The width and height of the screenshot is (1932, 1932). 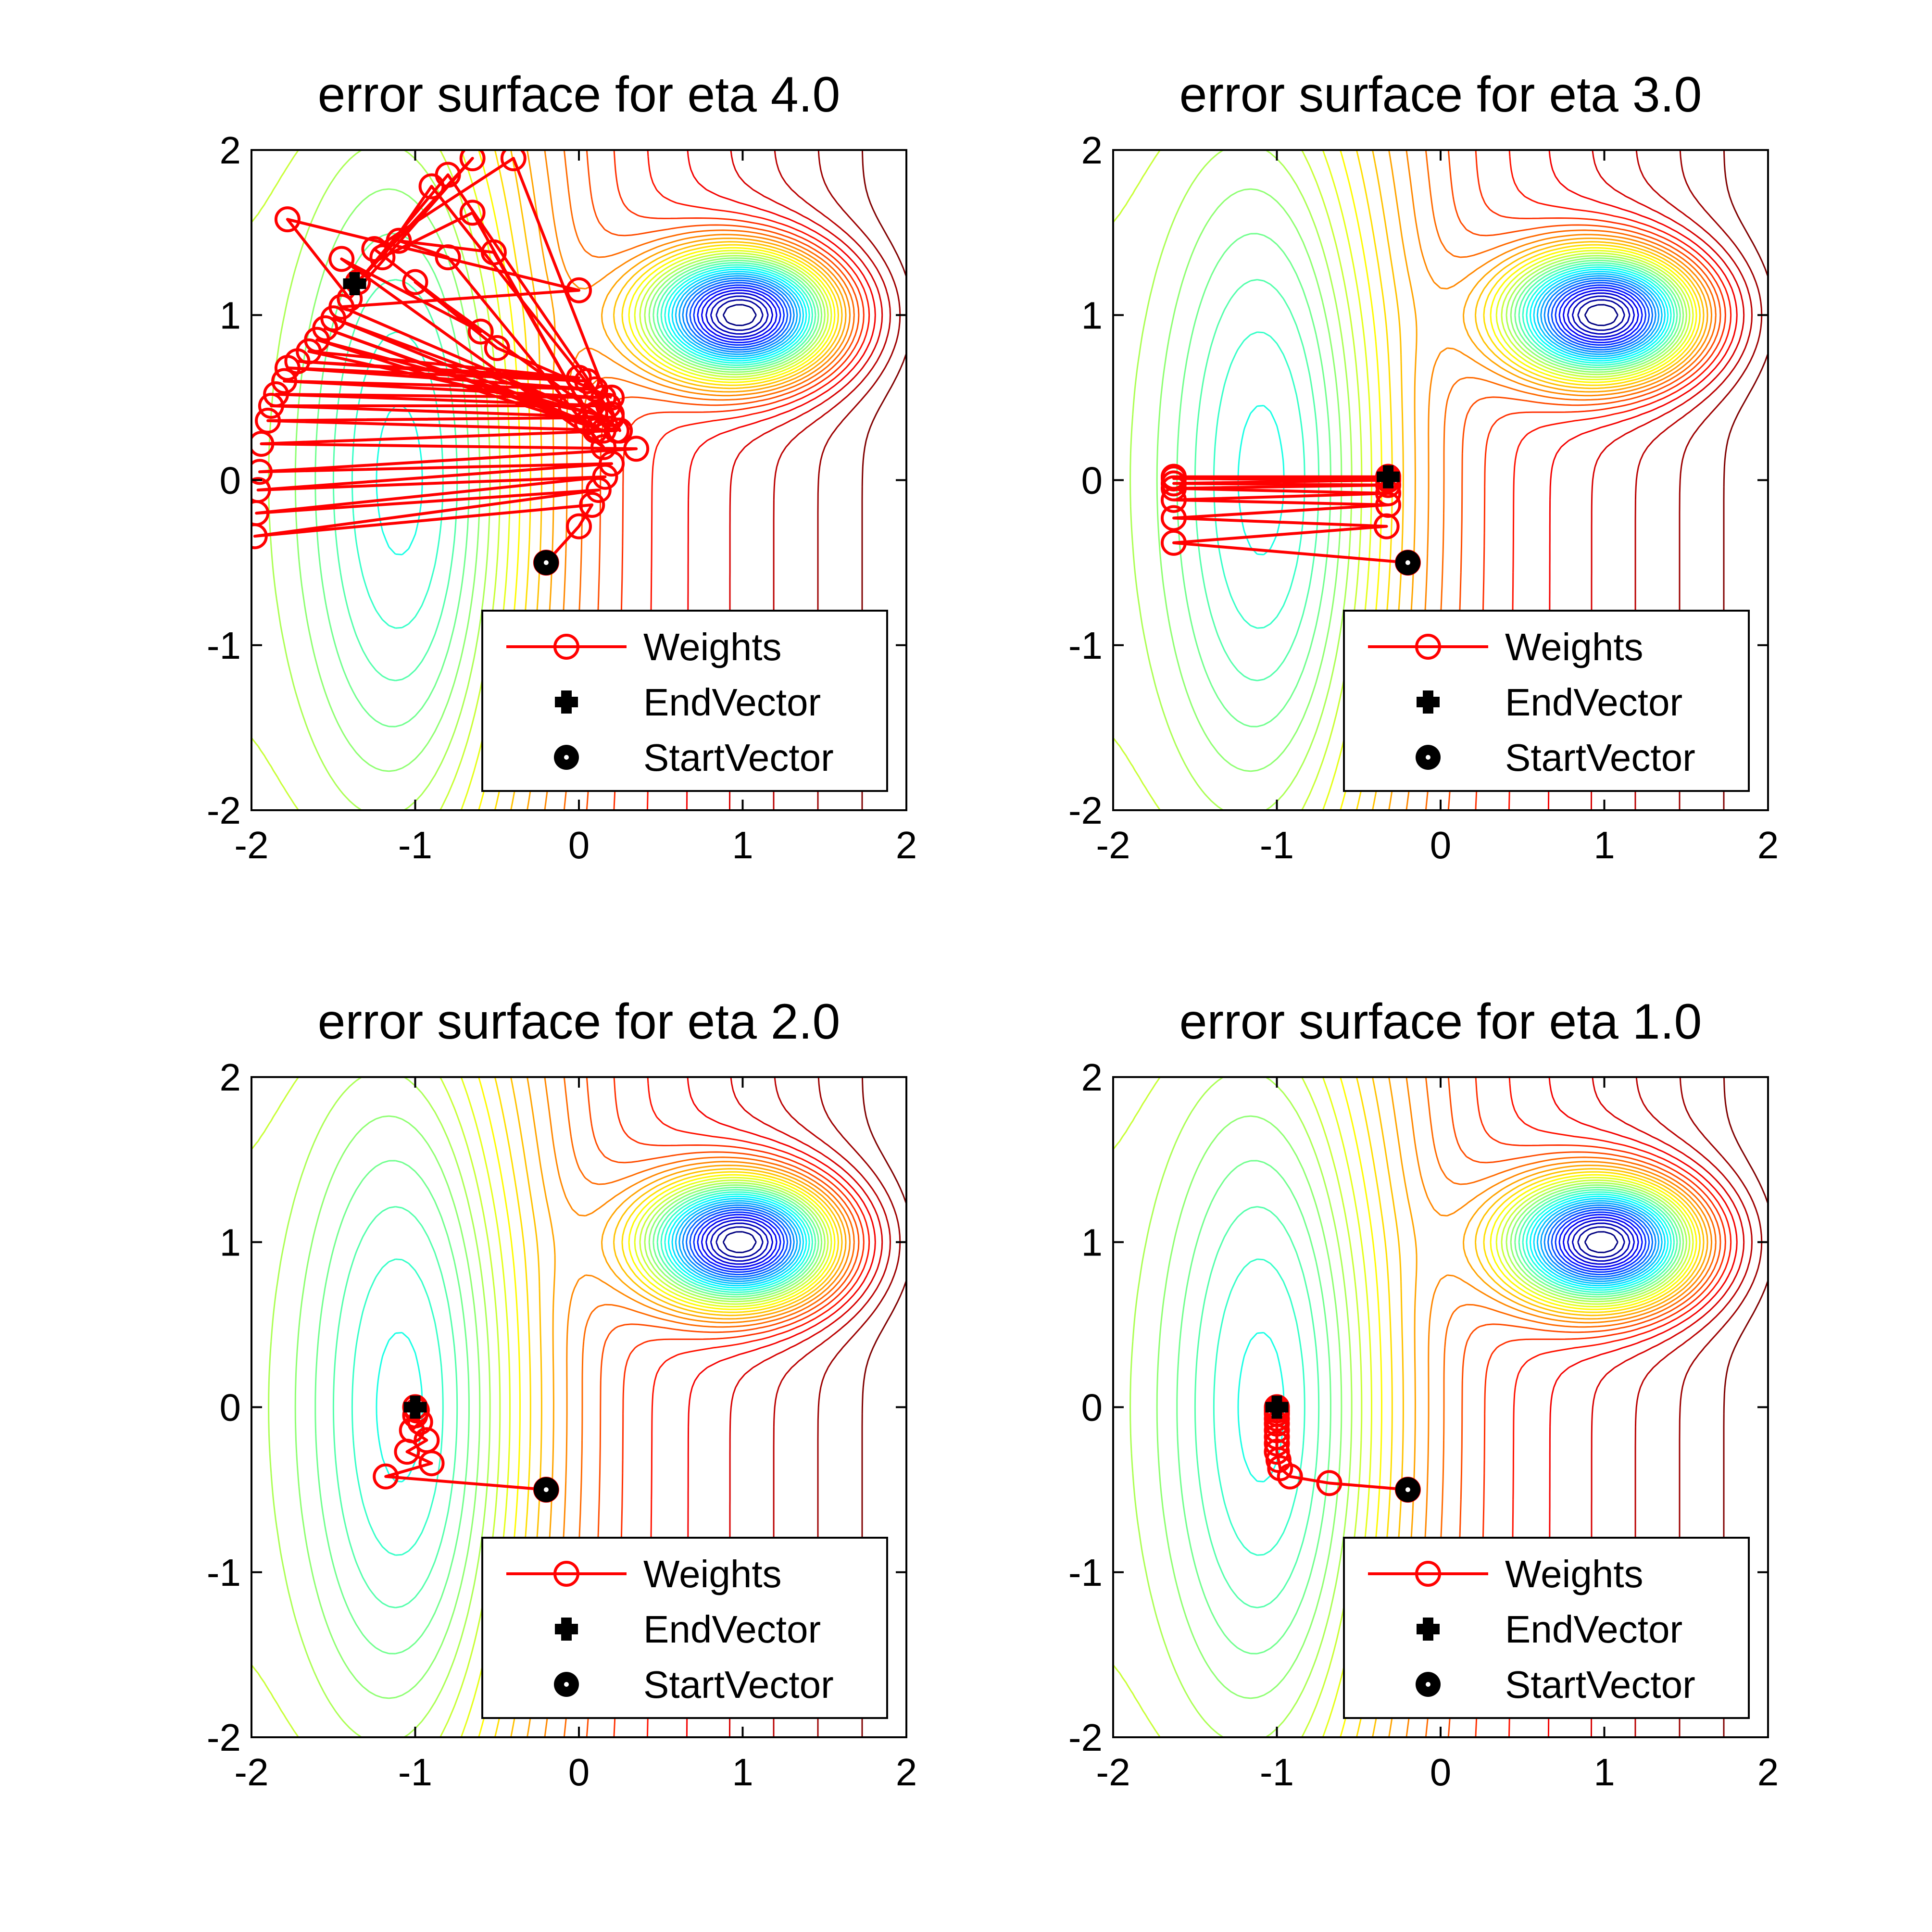 I want to click on start-vector-point-center, so click(x=546, y=562).